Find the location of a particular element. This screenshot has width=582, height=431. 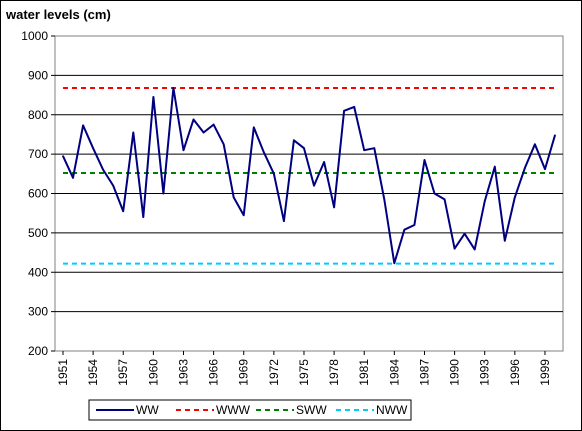

y-tick-label-500: 500 is located at coordinates (38, 233).